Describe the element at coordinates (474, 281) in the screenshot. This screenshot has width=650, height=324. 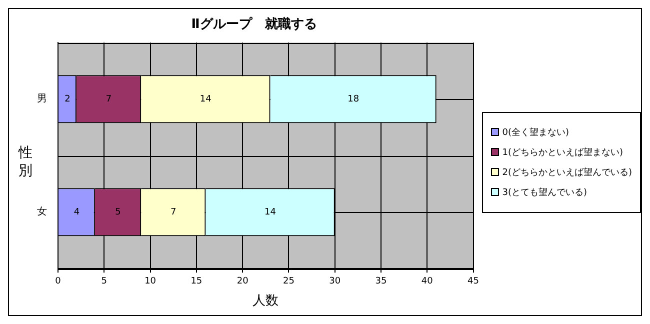
I see `x-tick-label: 45` at that location.